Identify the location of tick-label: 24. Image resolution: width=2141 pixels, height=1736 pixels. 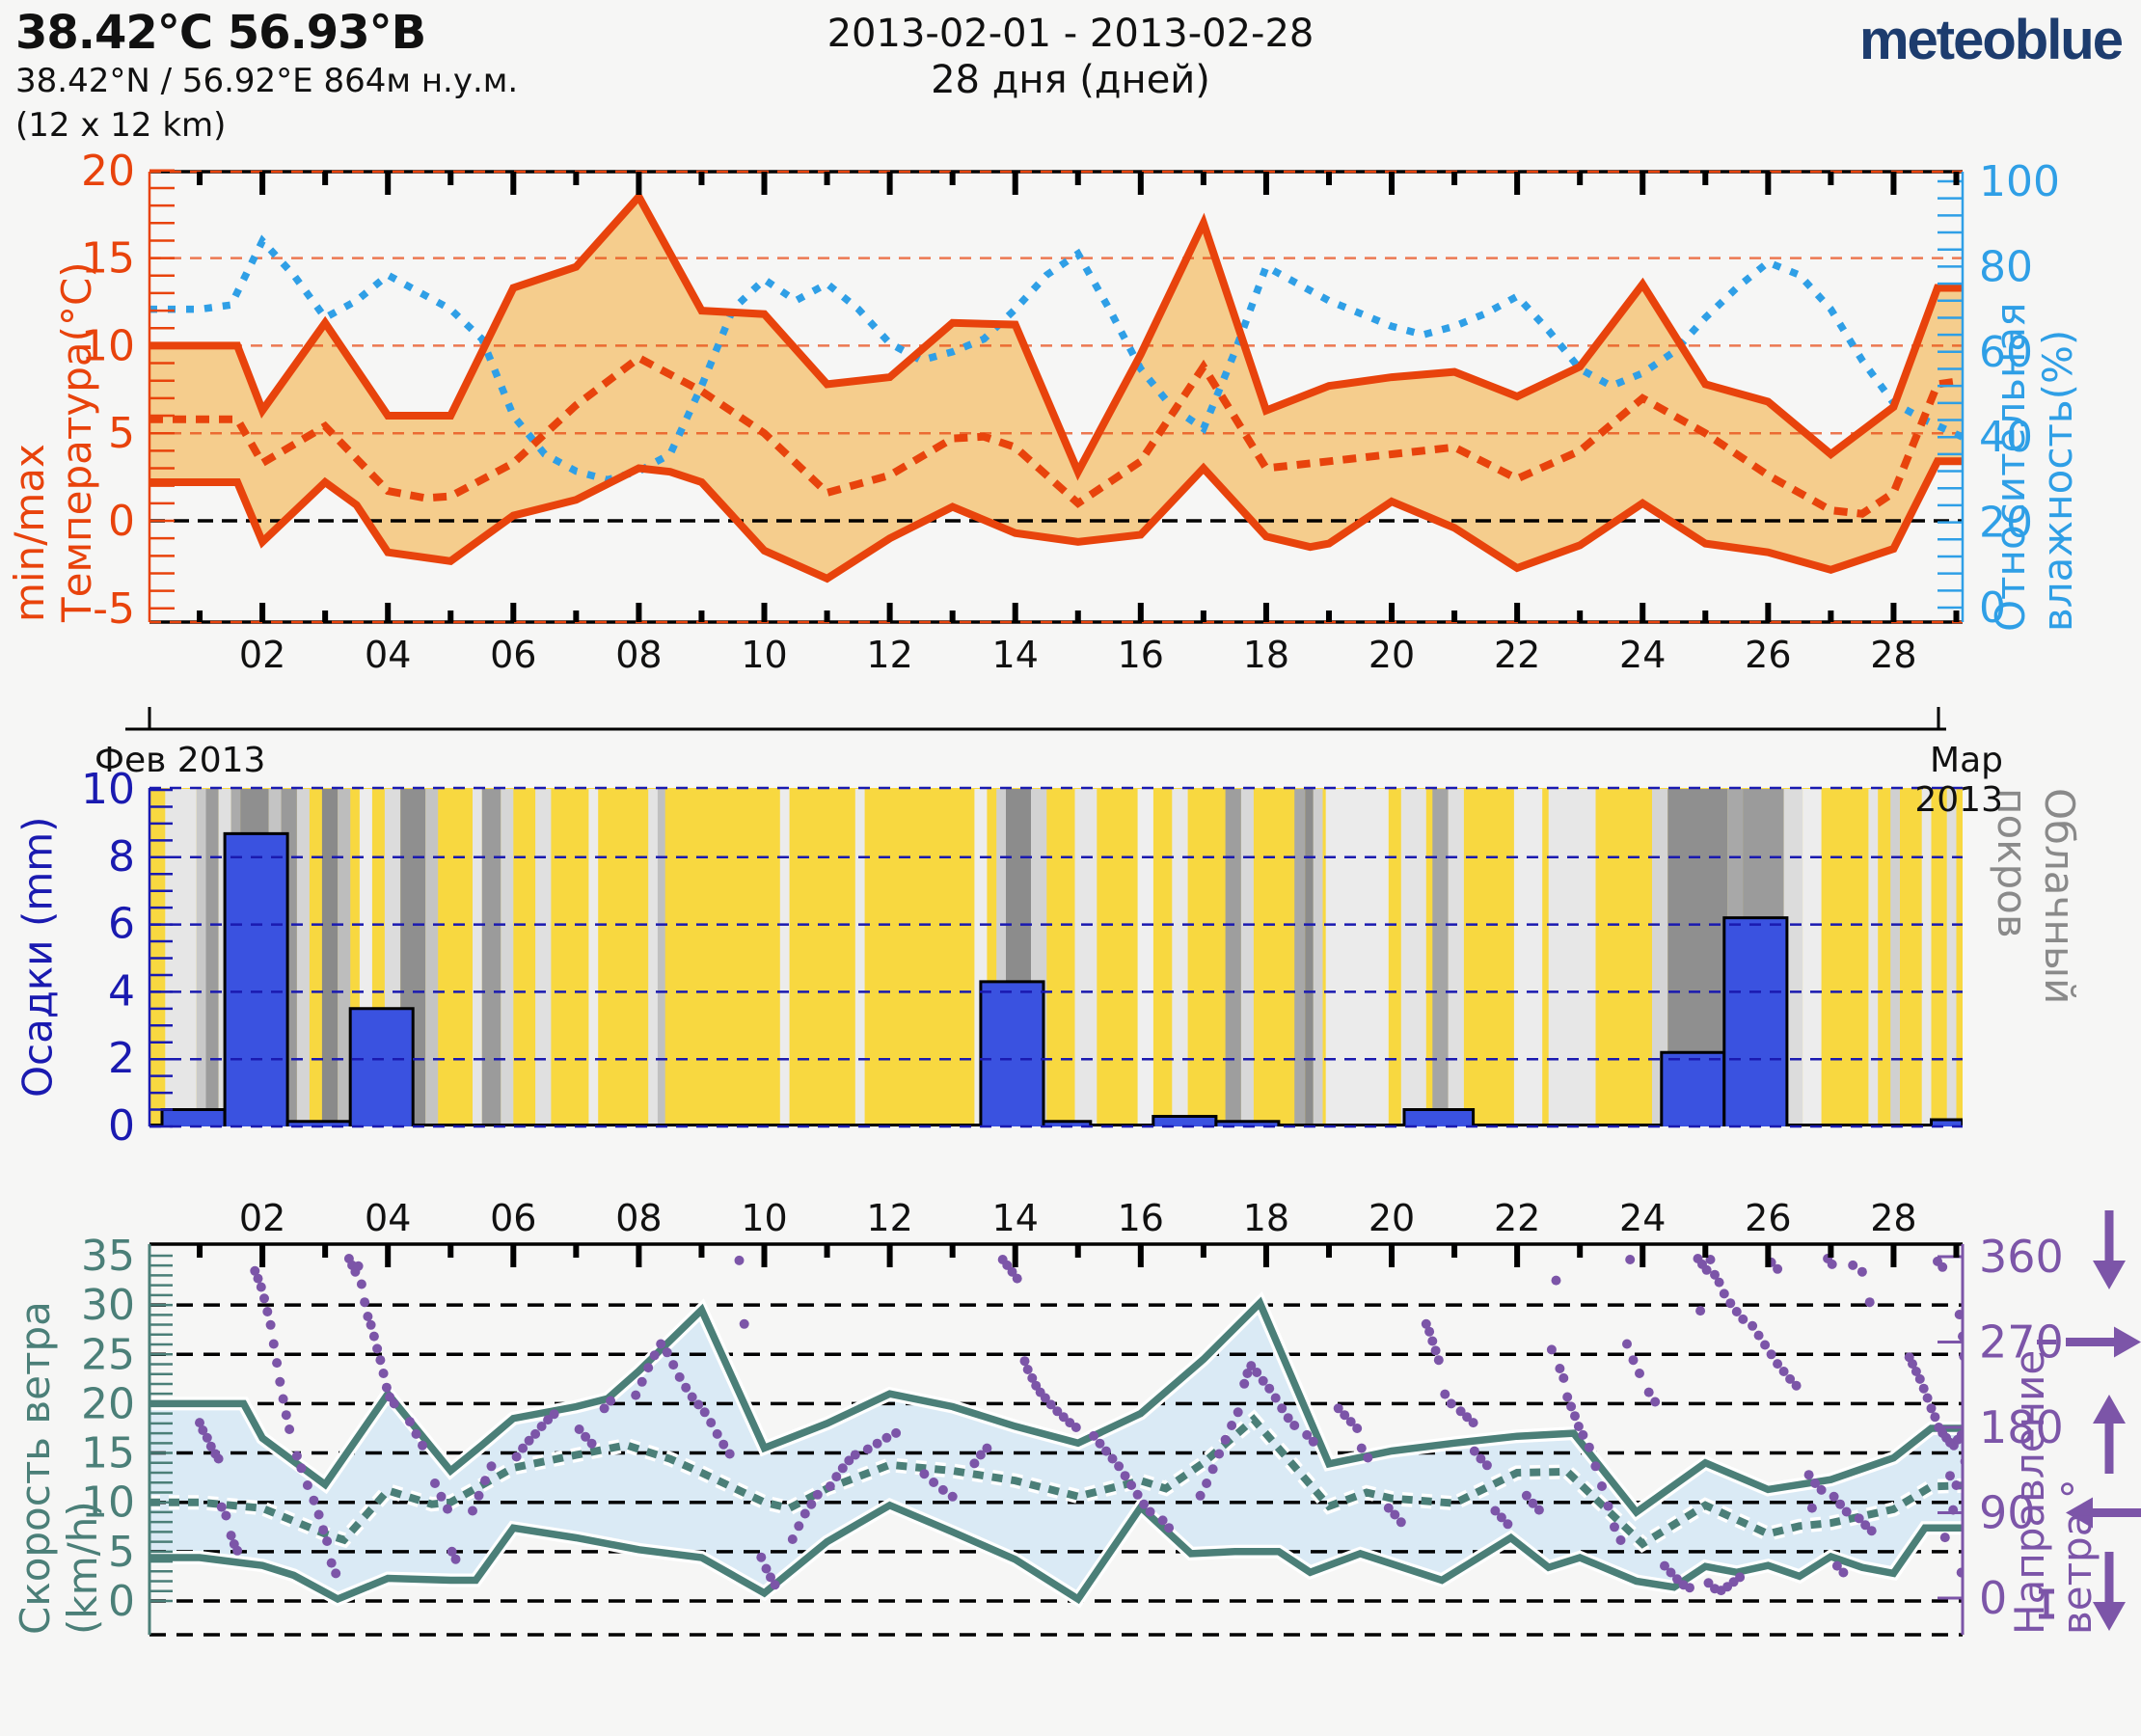
(1642, 655).